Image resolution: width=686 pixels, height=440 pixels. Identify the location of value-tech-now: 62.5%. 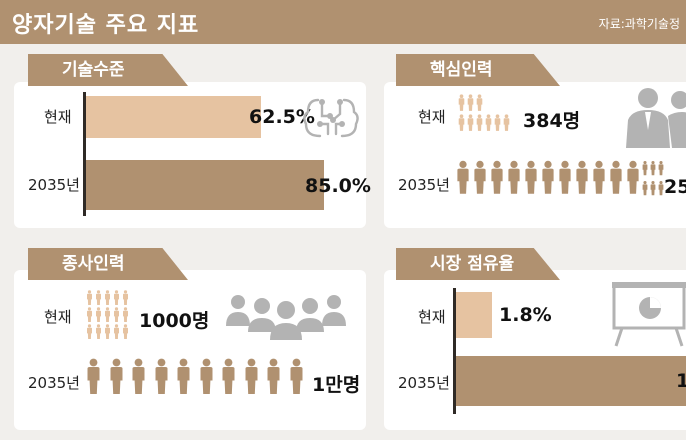
(282, 117).